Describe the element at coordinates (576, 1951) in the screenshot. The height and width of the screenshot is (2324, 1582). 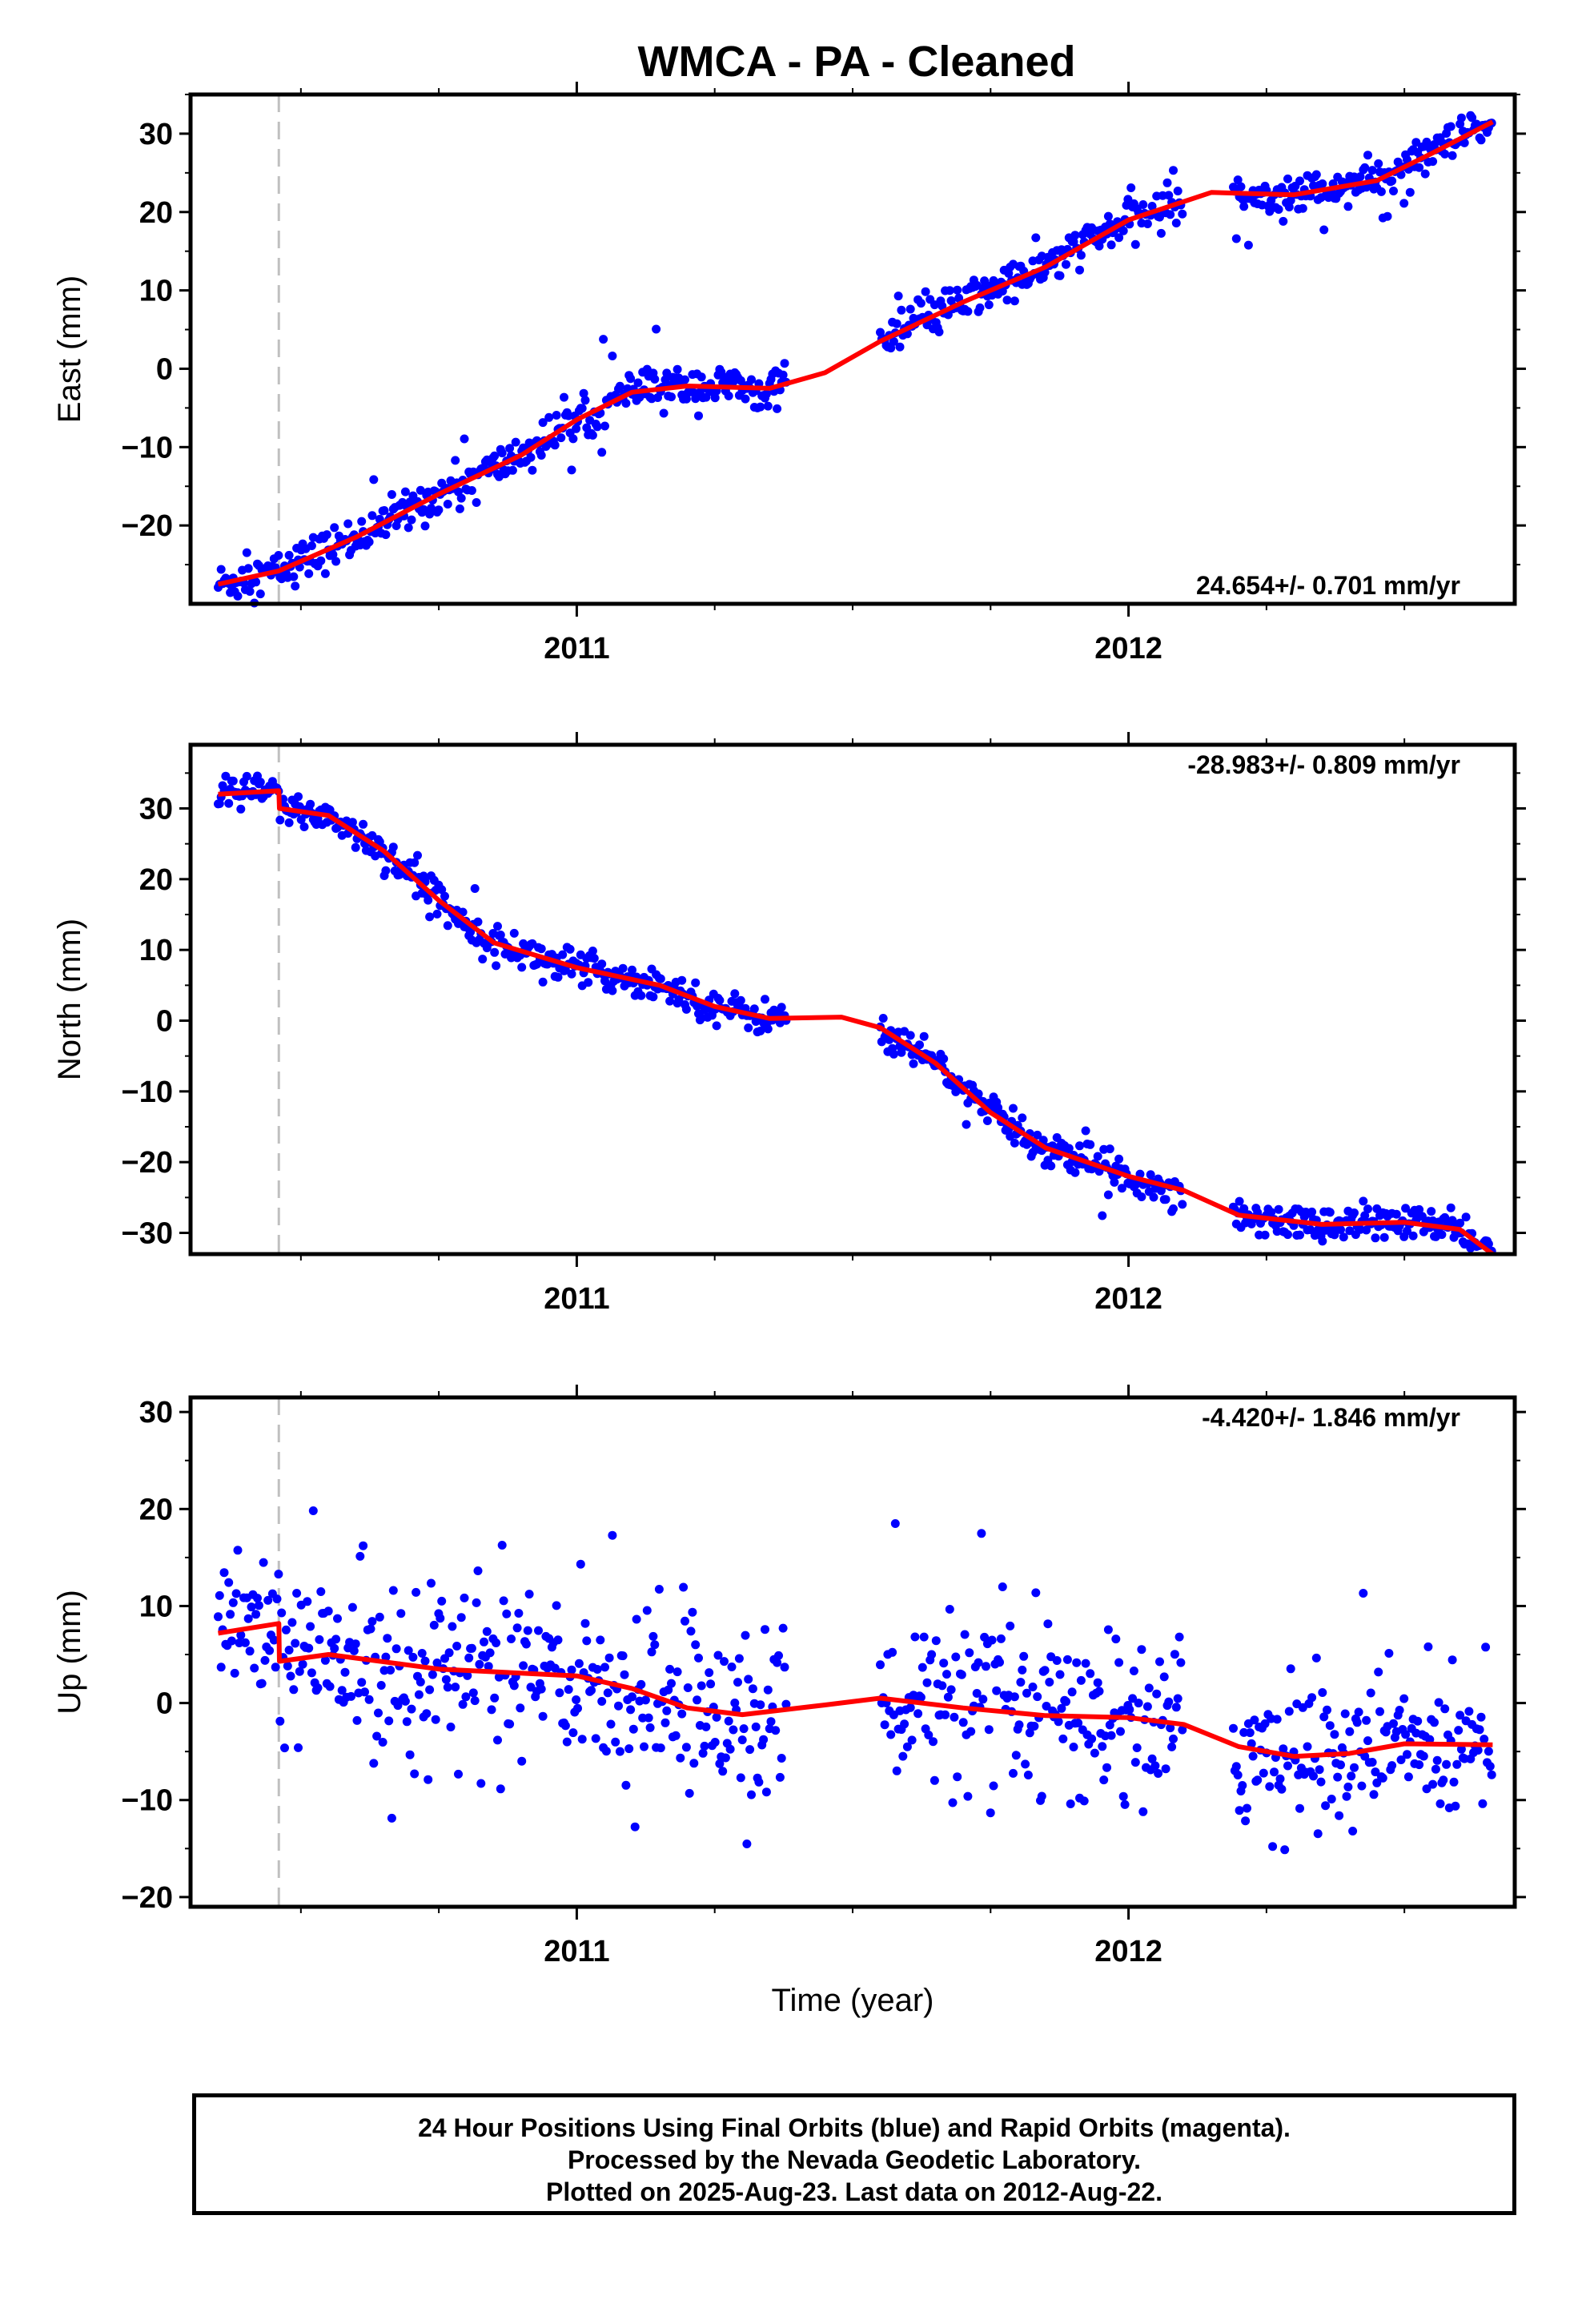
I see `x-tick-label: 2011` at that location.